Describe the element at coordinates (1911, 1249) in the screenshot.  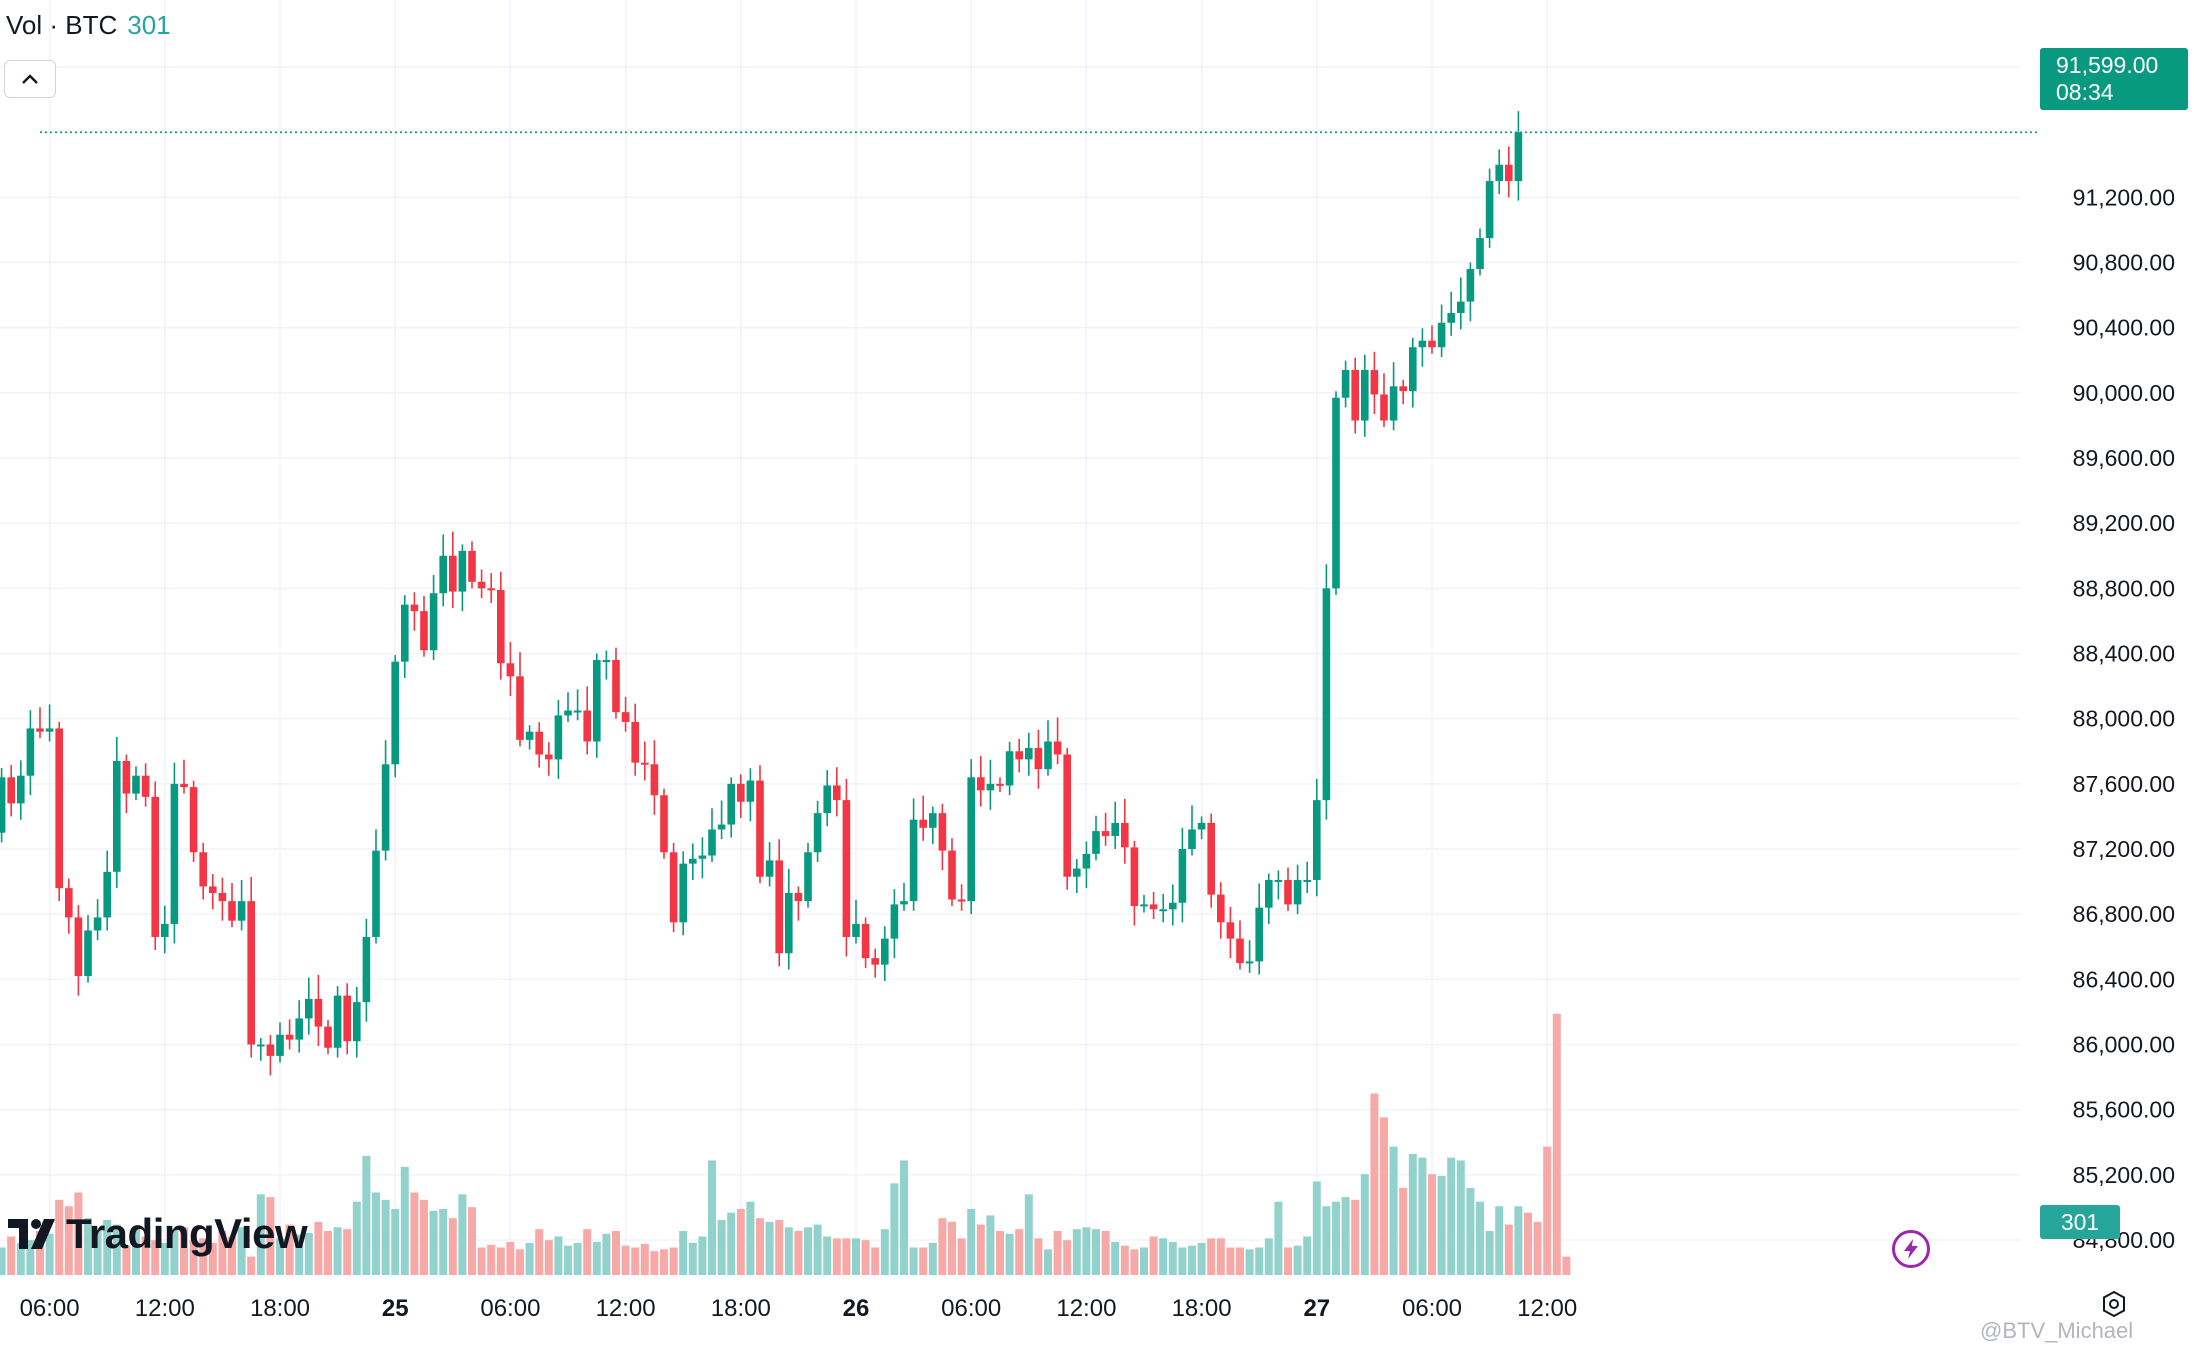
I see `lightning-bolt-icon` at that location.